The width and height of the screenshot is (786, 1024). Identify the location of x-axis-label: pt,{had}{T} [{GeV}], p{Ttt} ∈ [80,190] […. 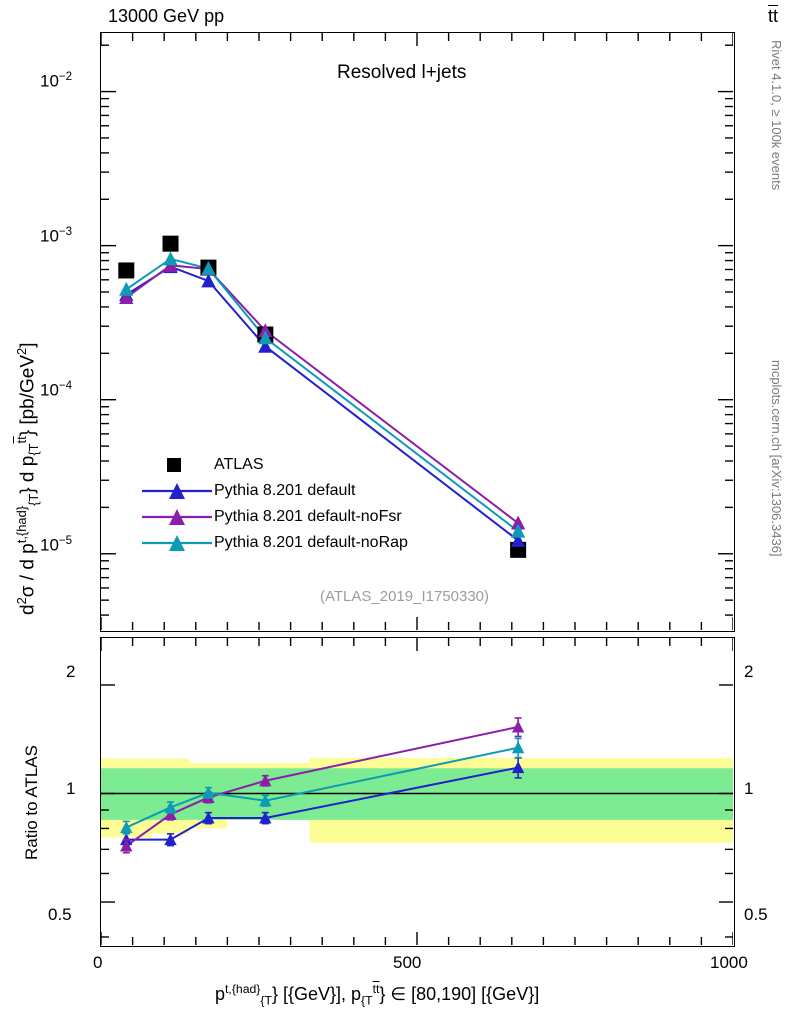
(377, 995).